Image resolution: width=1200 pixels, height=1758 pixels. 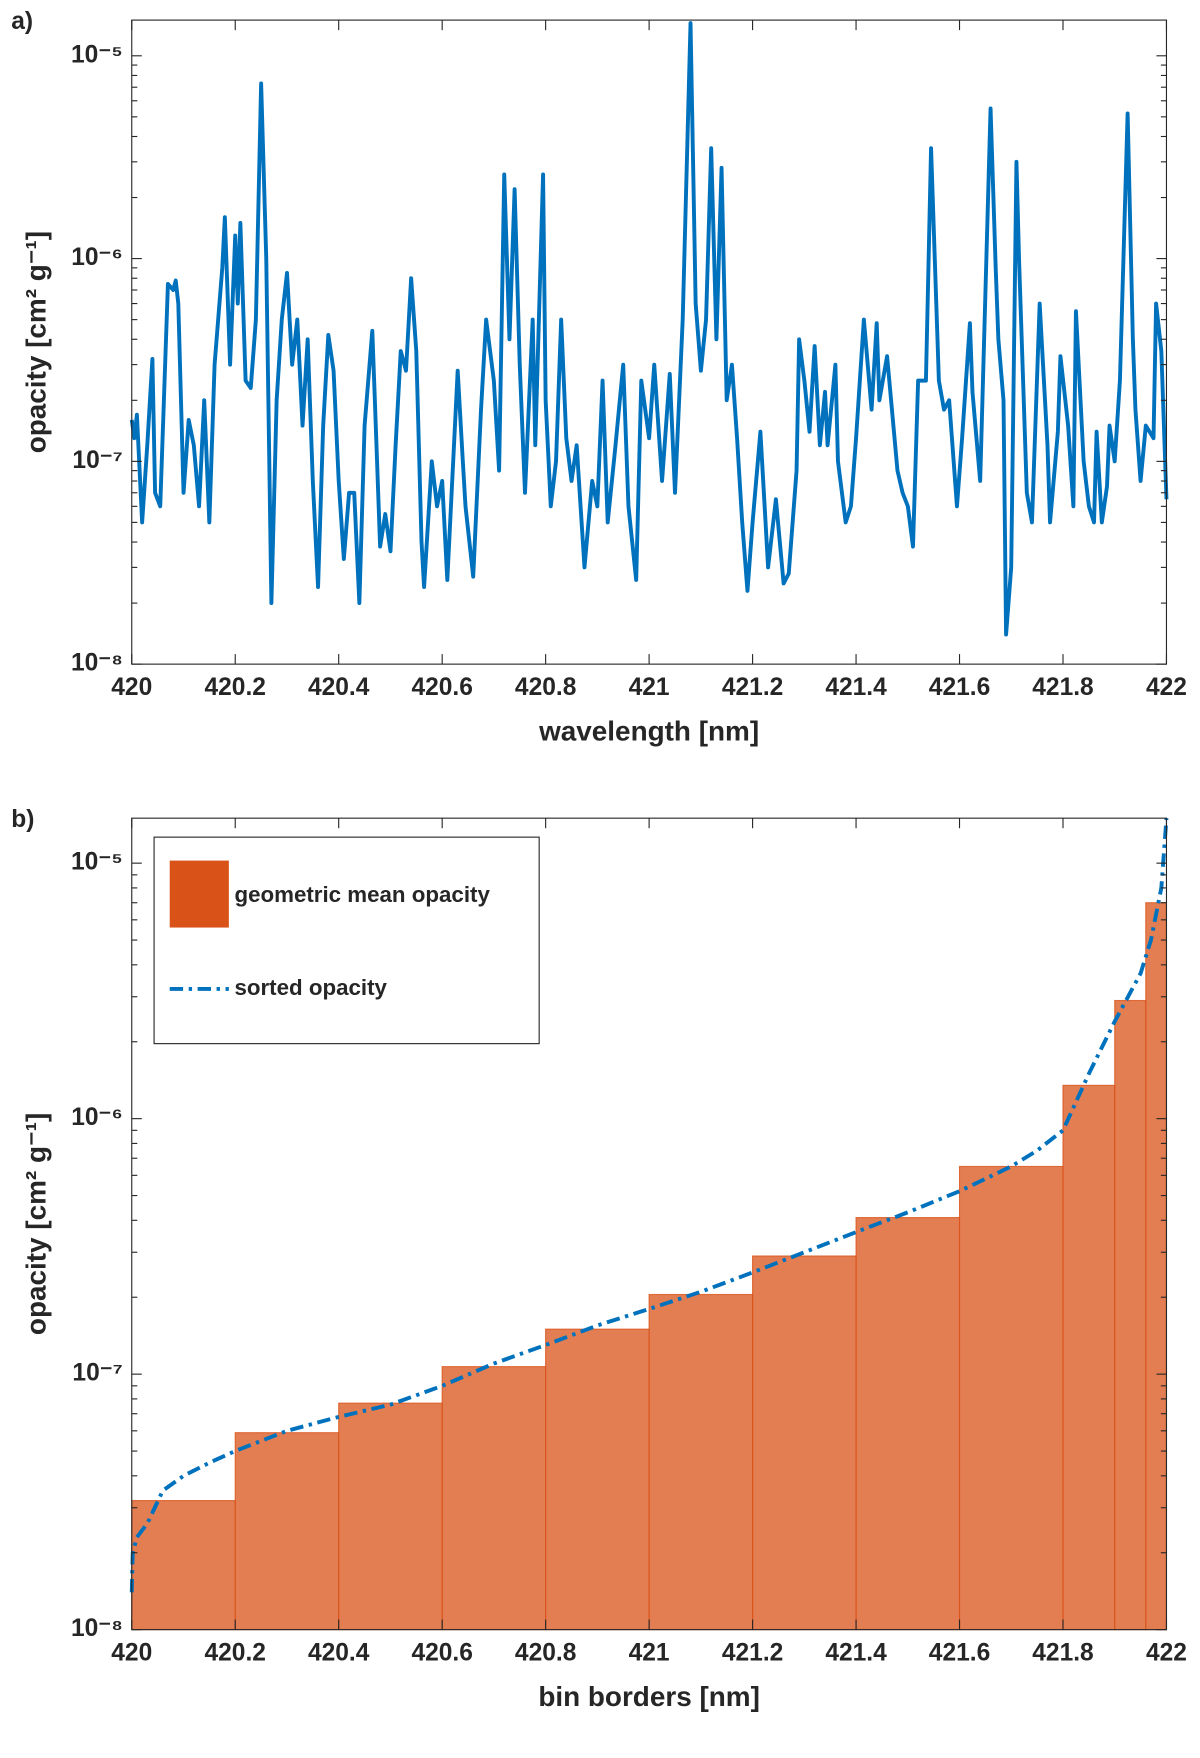 I want to click on x-axis-label: wavelength [nm], so click(x=648, y=731).